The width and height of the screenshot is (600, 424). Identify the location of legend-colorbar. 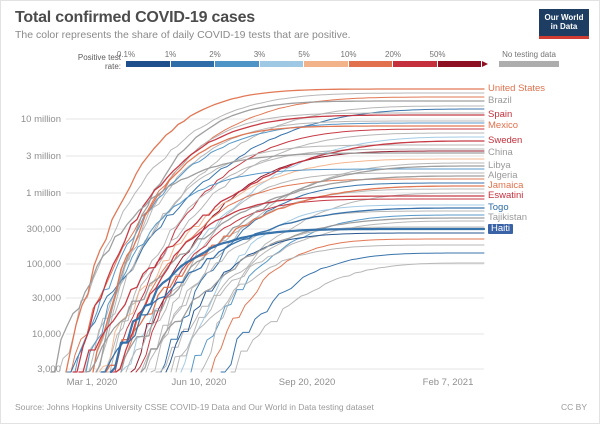
(307, 64).